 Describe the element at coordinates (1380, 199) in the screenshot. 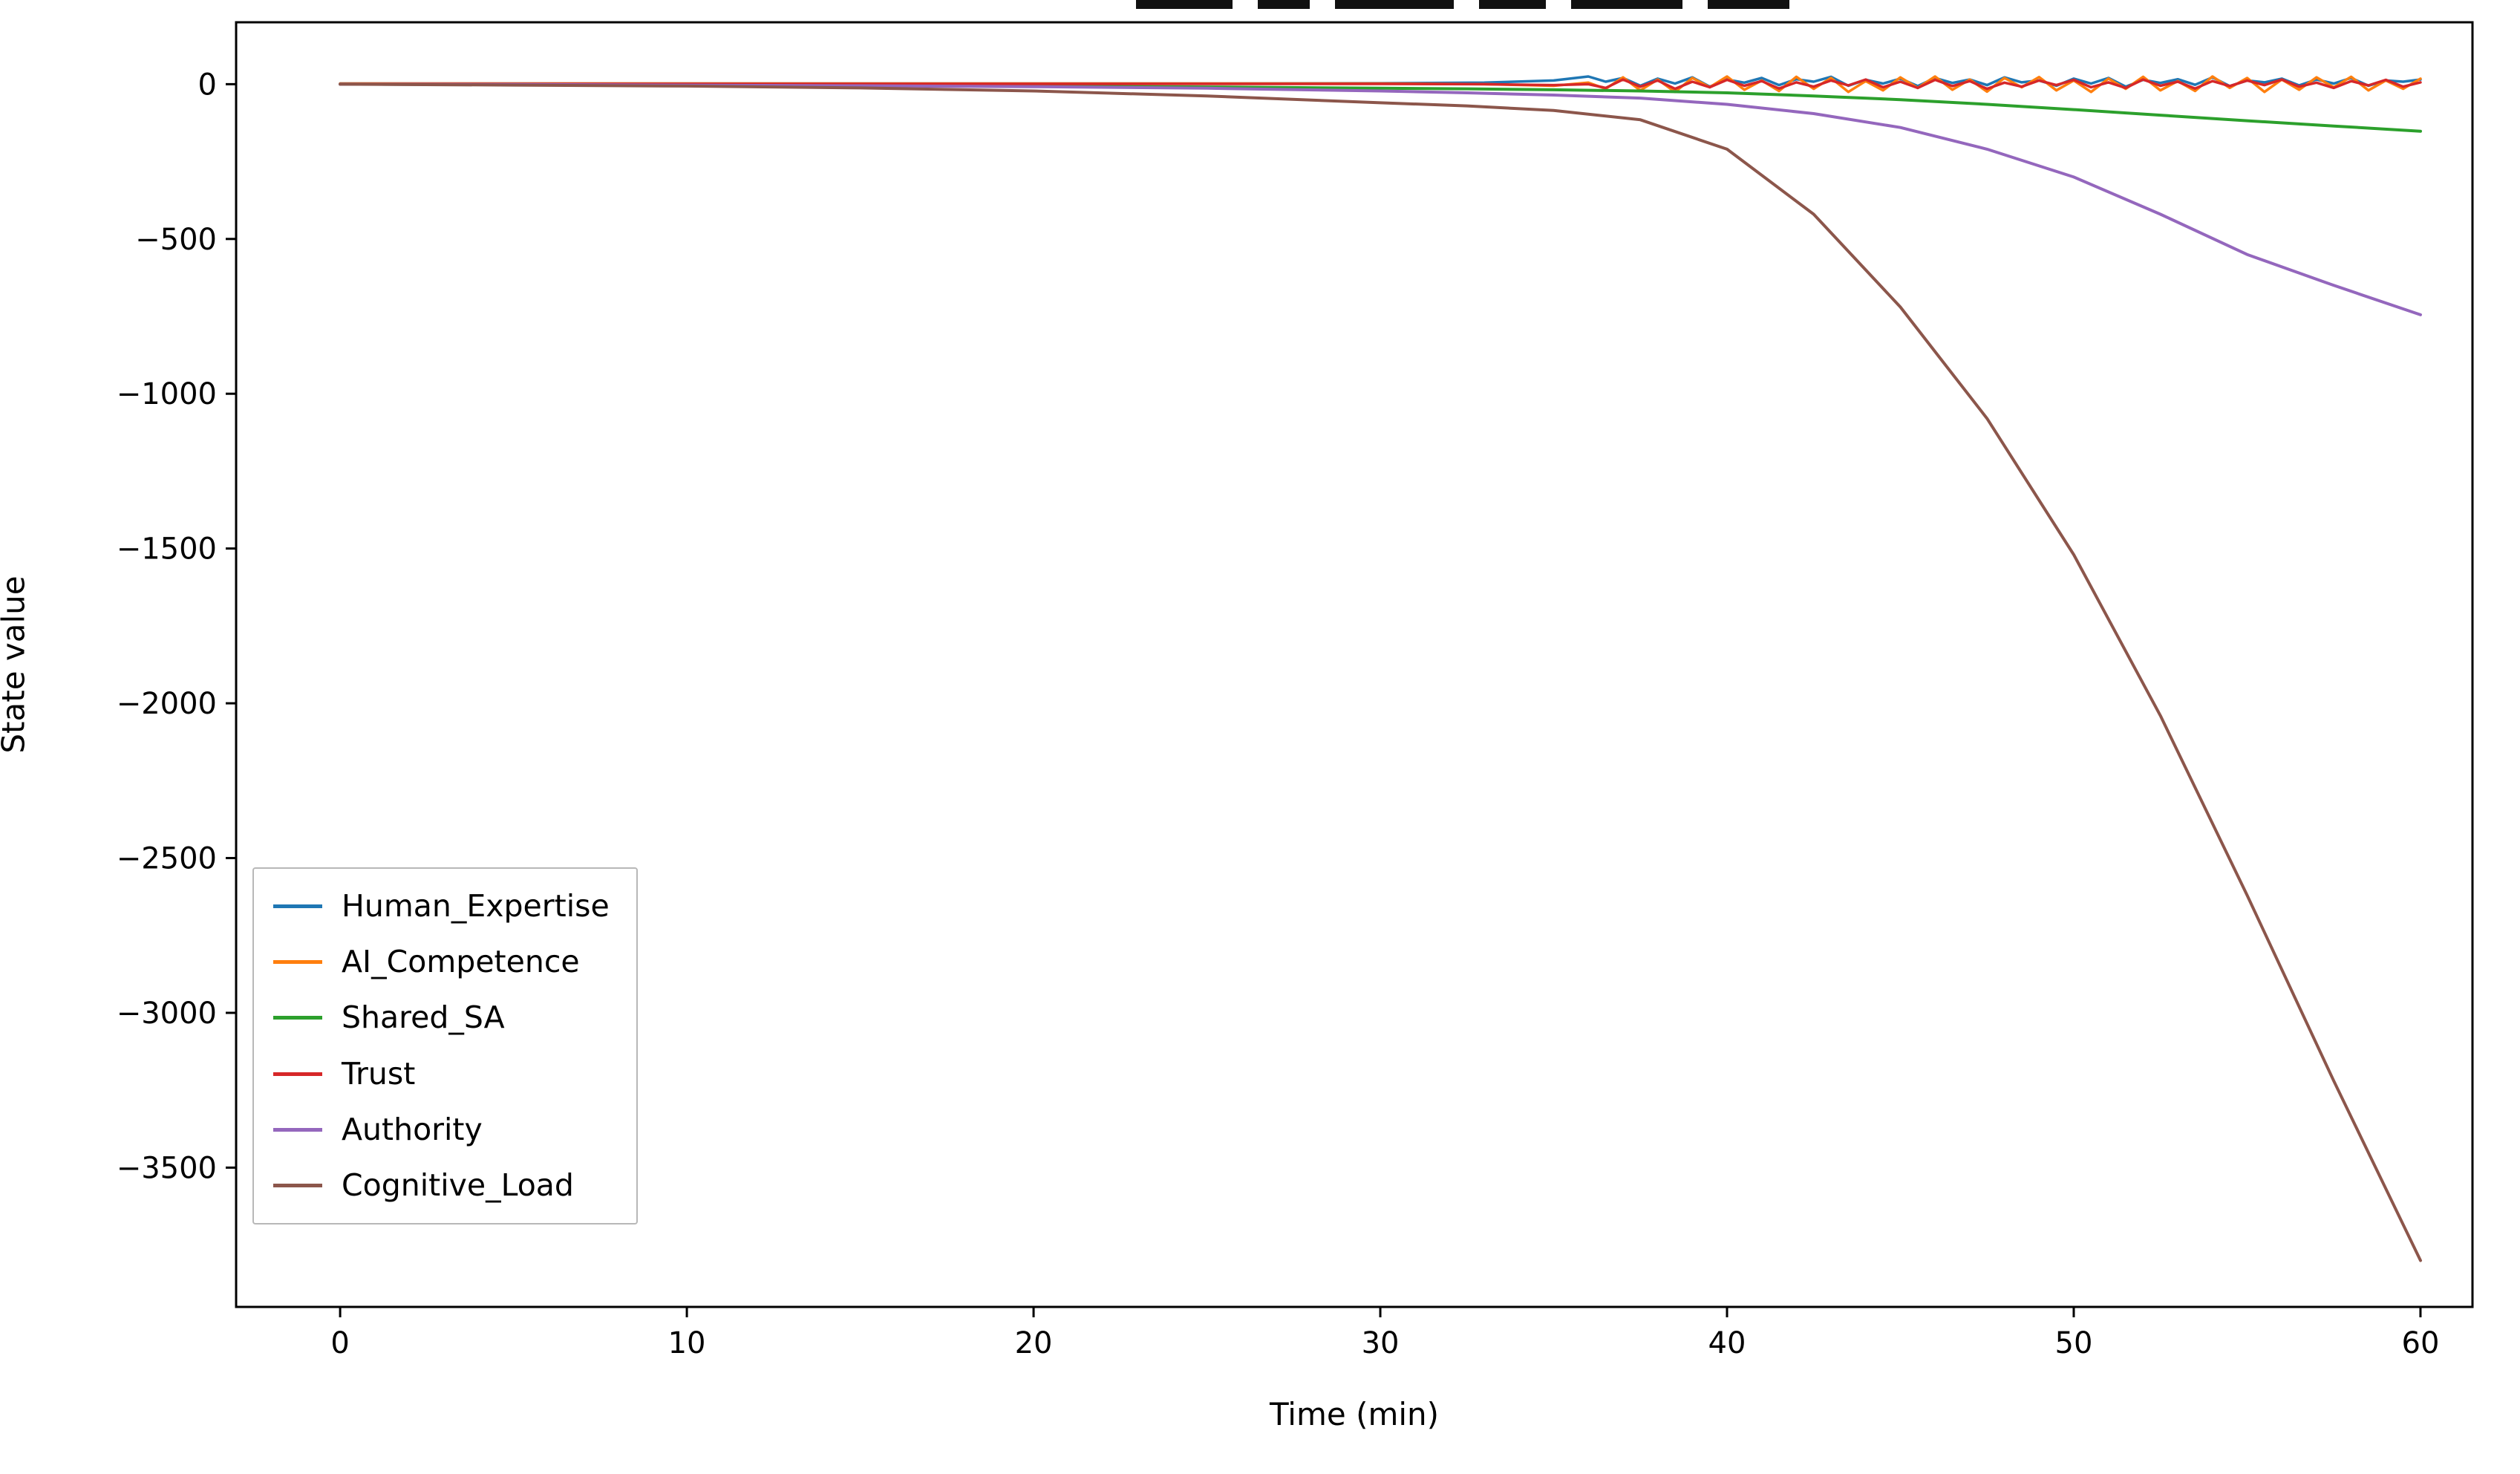

I see `series-line-authority` at that location.